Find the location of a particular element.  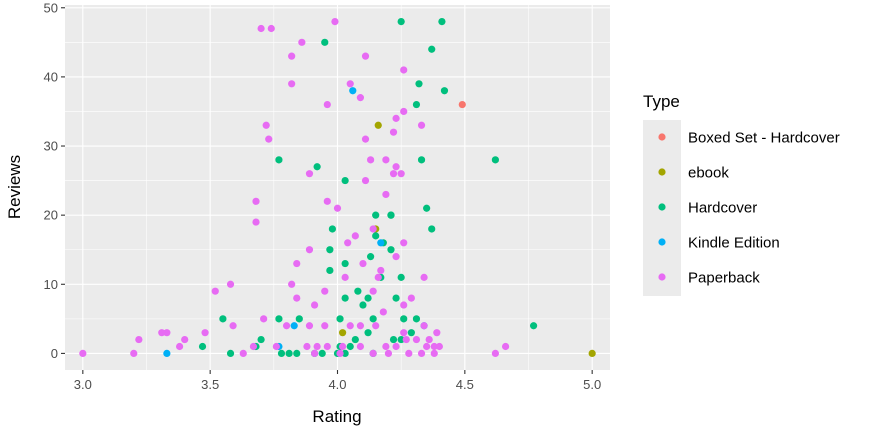

x-tick-label: 3.0 is located at coordinates (83, 384).